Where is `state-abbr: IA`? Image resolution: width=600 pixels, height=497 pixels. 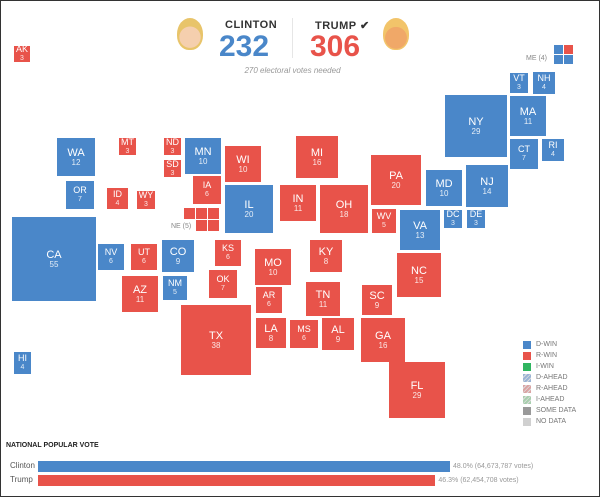
state-abbr: IA is located at coordinates (207, 185).